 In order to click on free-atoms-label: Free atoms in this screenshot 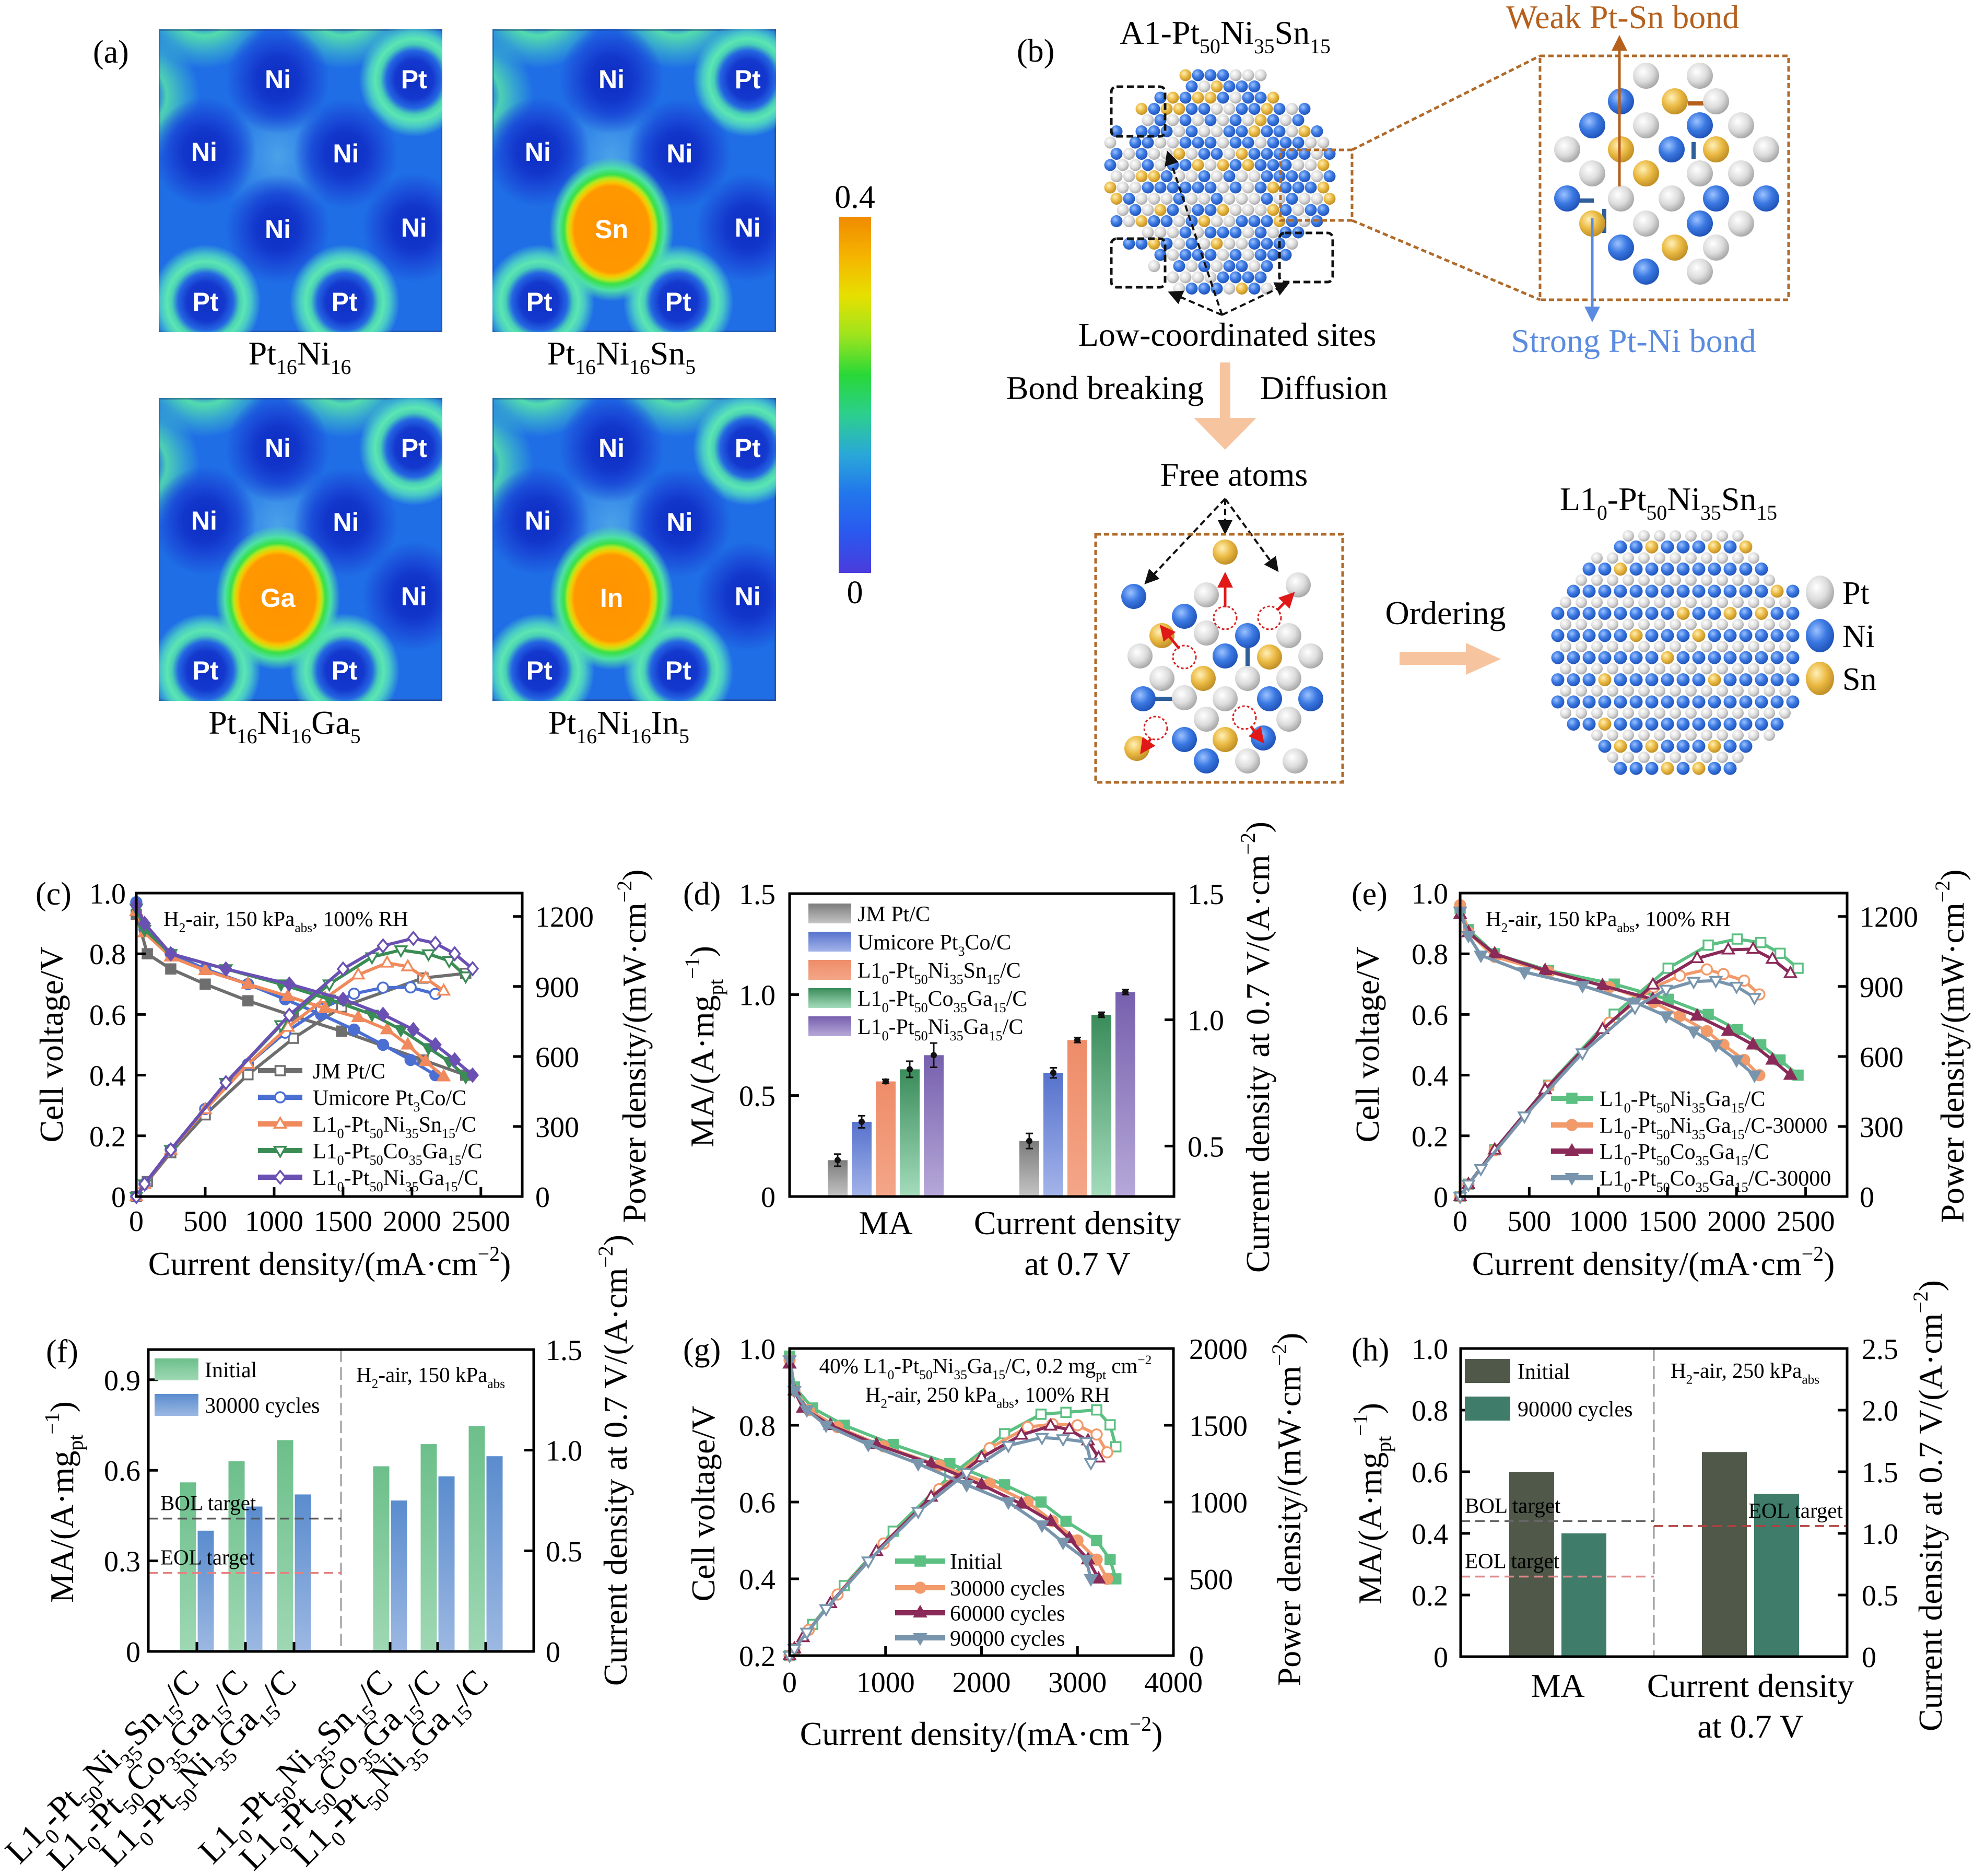, I will do `click(1234, 475)`.